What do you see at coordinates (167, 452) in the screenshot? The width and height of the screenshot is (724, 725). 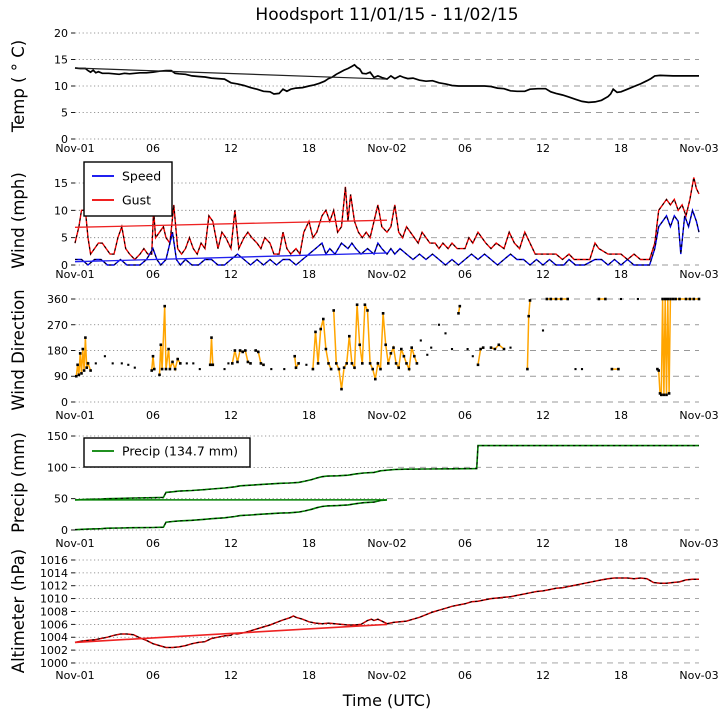 I see `legend: Precip (134.7 mm)` at bounding box center [167, 452].